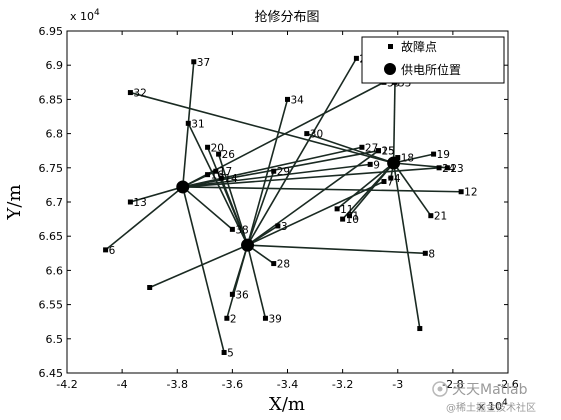 This screenshot has width=561, height=420. I want to click on fault-label: 30, so click(316, 135).